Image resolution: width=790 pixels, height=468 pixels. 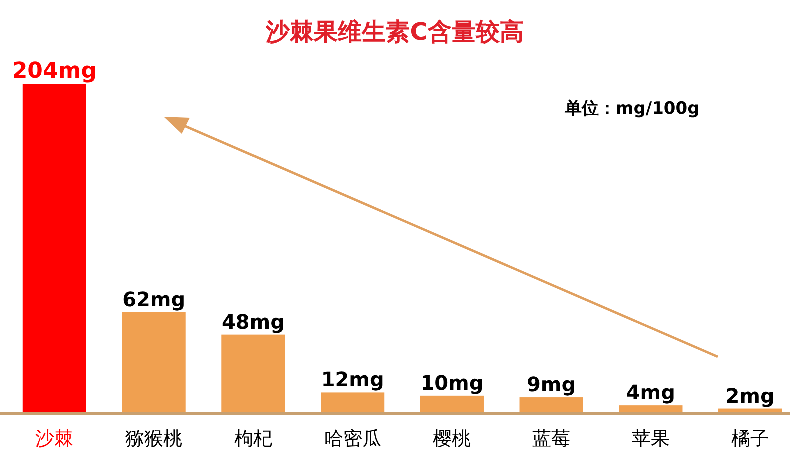 What do you see at coordinates (253, 322) in the screenshot?
I see `data-label: 48mg` at bounding box center [253, 322].